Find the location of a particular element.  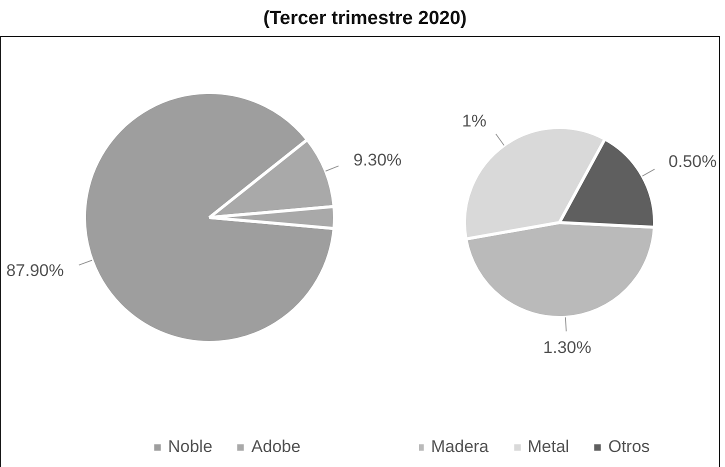

chart-title: (Tercer trimestre 2020) is located at coordinates (365, 19).